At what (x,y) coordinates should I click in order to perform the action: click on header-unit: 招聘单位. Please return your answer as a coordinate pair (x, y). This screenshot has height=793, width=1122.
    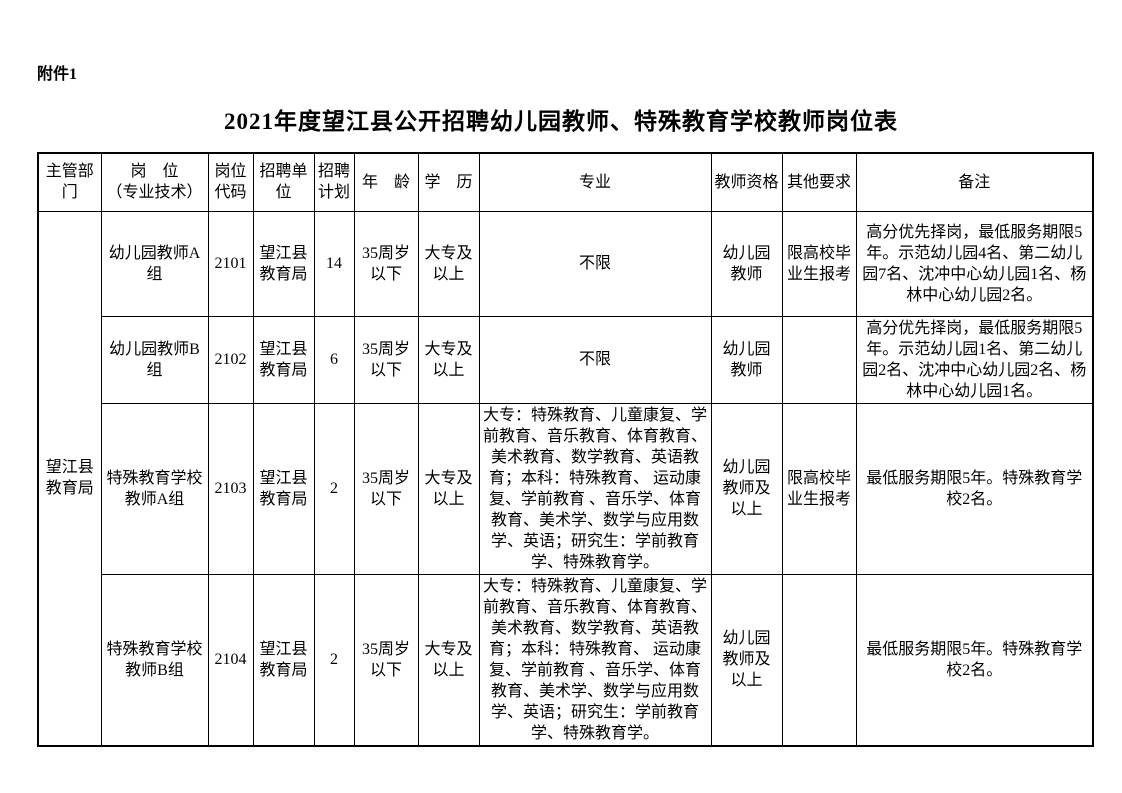
    Looking at the image, I should click on (283, 182).